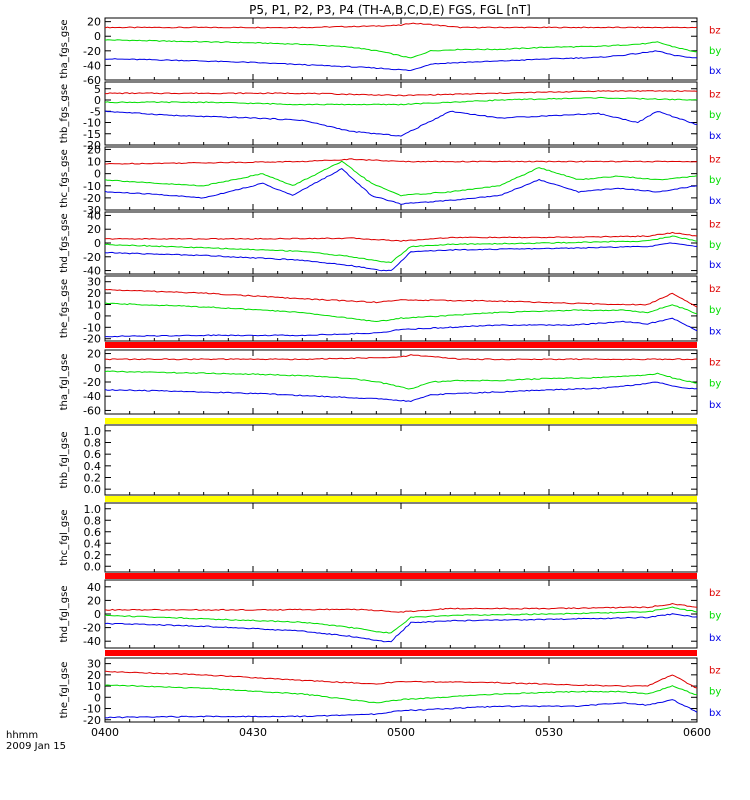 This screenshot has width=750, height=800. I want to click on x-tick-label: 0600, so click(697, 732).